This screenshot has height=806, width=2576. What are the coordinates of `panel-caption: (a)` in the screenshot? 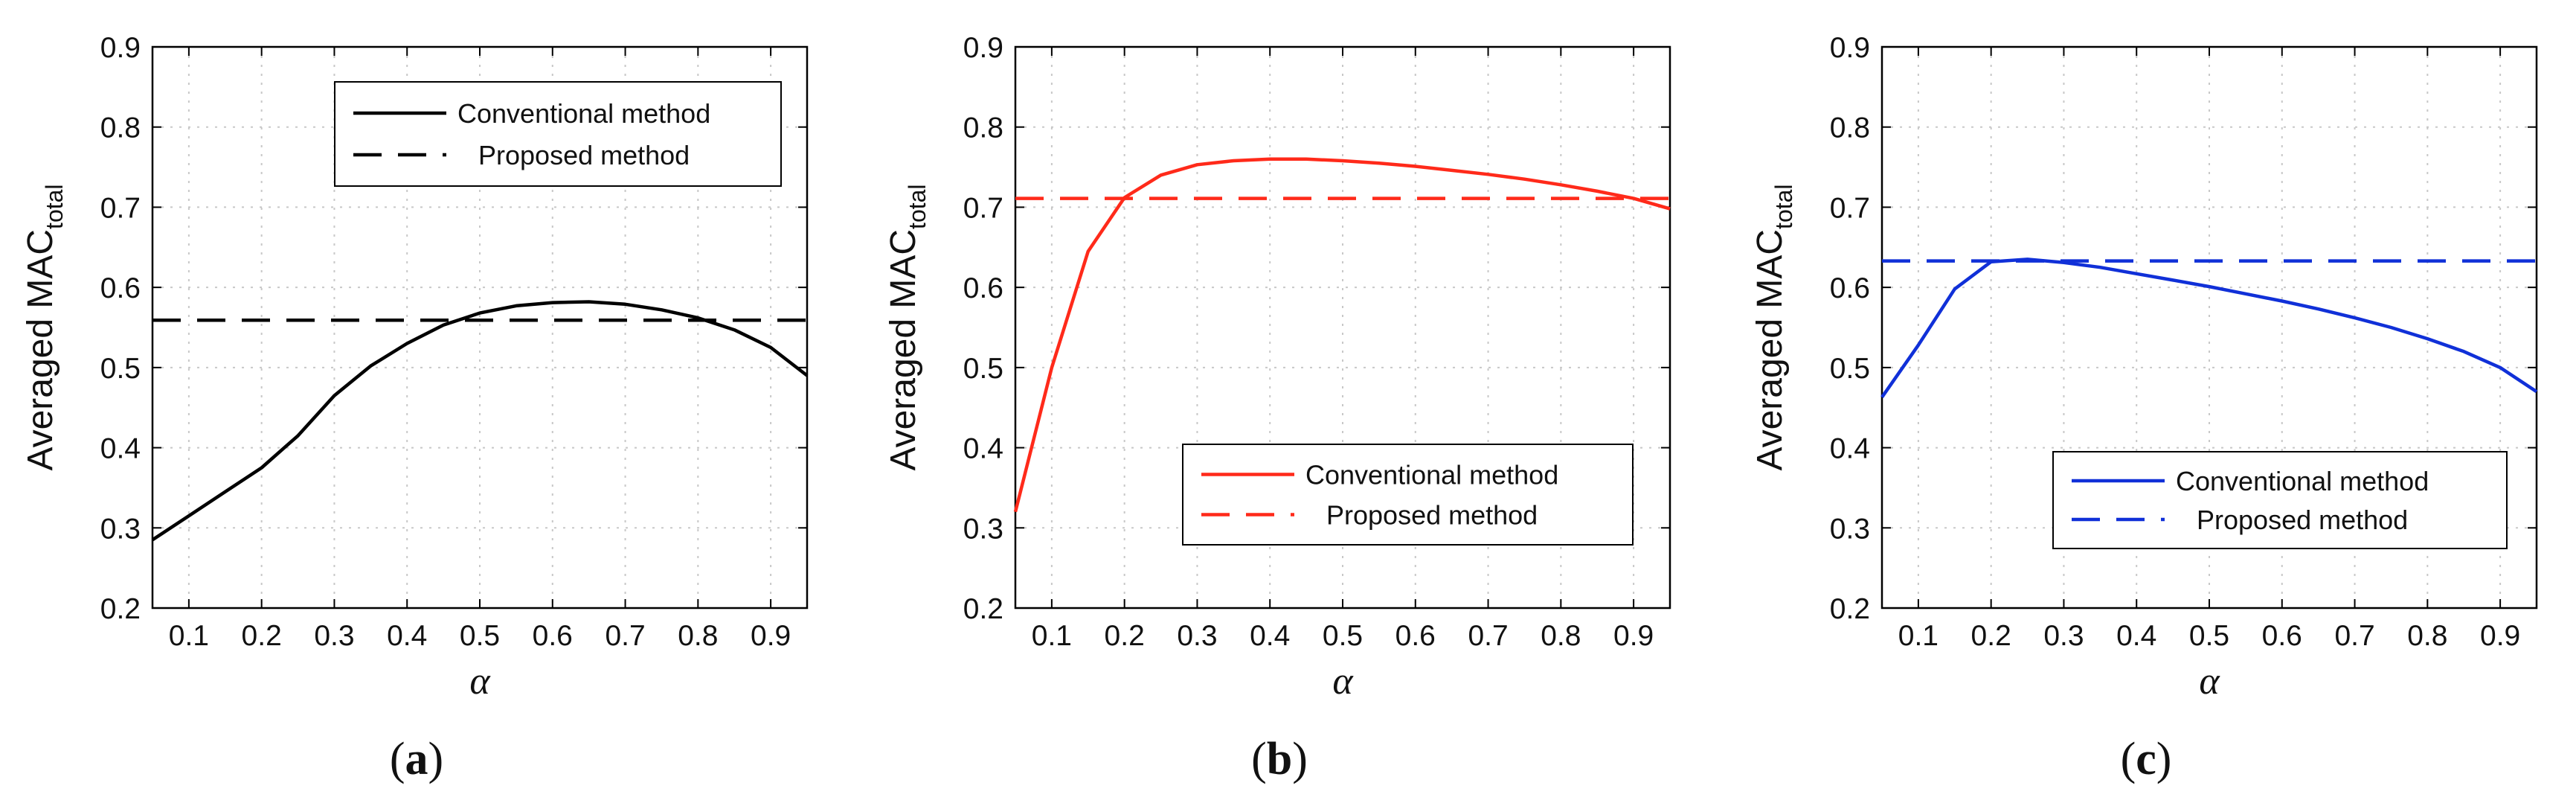 It's located at (416, 759).